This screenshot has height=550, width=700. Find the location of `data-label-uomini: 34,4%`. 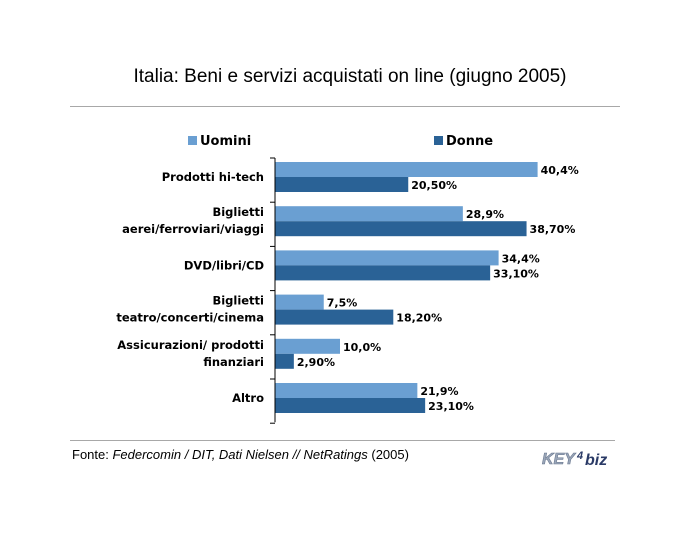

data-label-uomini: 34,4% is located at coordinates (521, 258).